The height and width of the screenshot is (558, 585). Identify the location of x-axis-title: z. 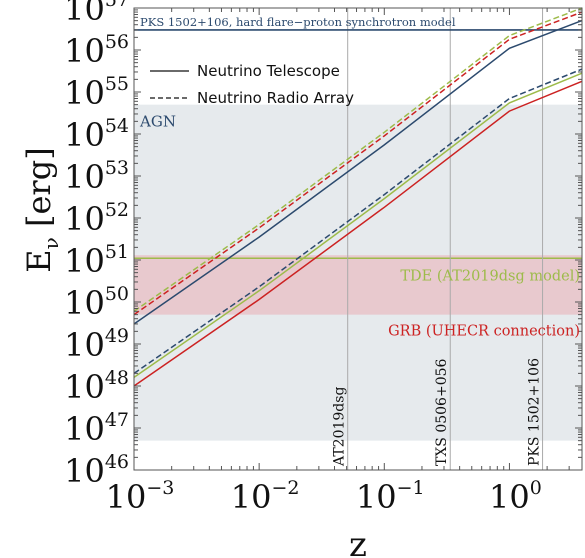
(358, 541).